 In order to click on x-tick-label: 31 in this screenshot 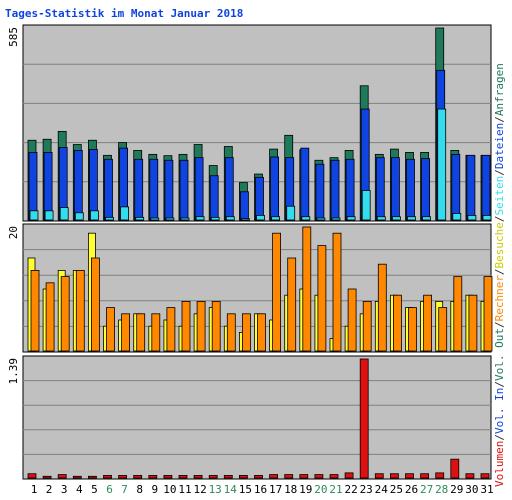, I will do `click(486, 489)`.